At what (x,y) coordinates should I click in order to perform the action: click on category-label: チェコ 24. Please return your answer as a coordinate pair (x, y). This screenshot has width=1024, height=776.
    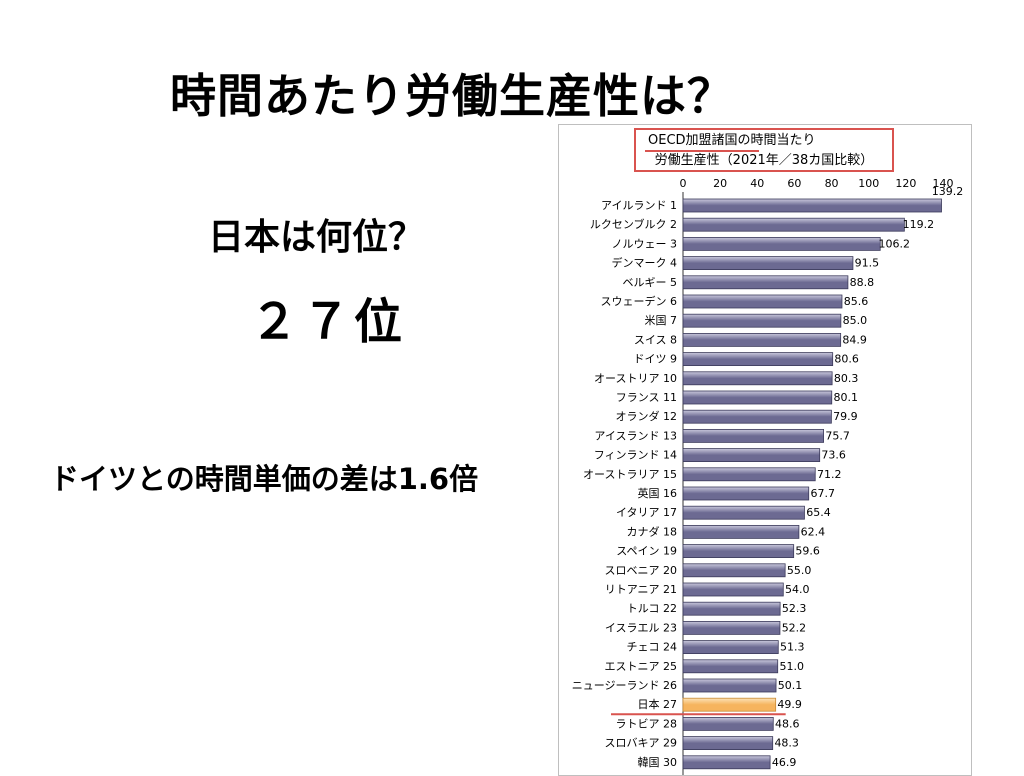
    Looking at the image, I should click on (652, 647).